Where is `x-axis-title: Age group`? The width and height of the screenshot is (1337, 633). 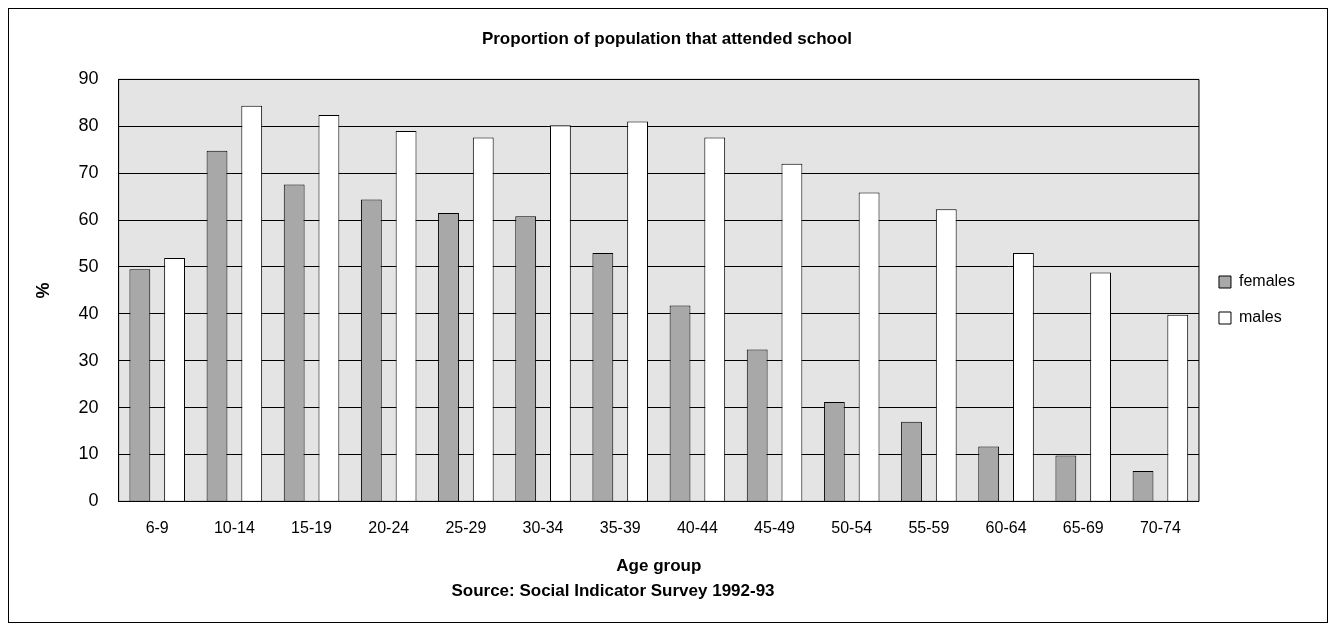 x-axis-title: Age group is located at coordinates (659, 566).